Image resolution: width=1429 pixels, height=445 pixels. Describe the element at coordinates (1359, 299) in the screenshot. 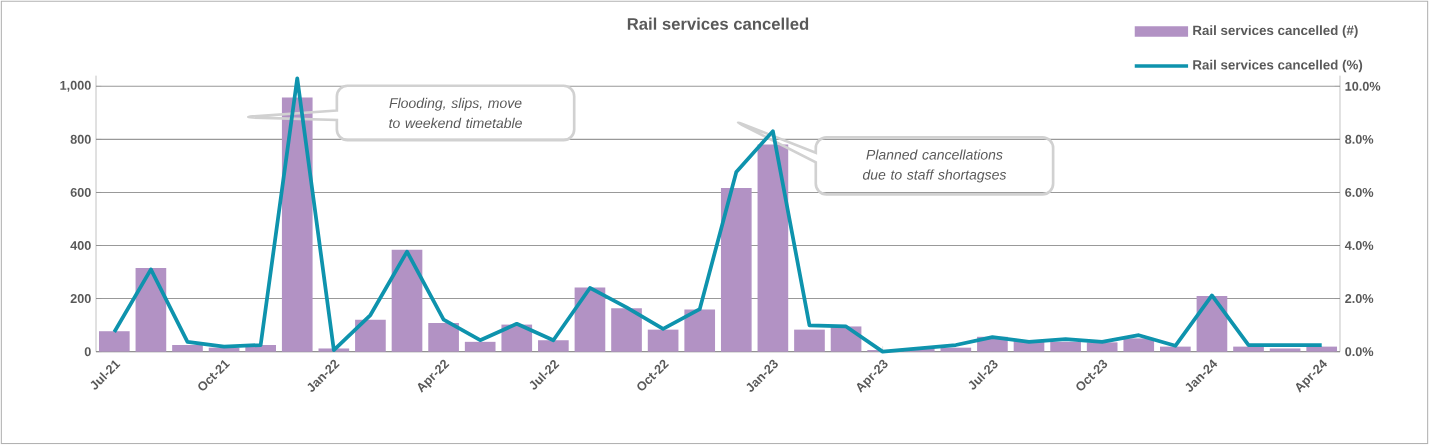

I see `y2-tick-label: 2.0%` at that location.